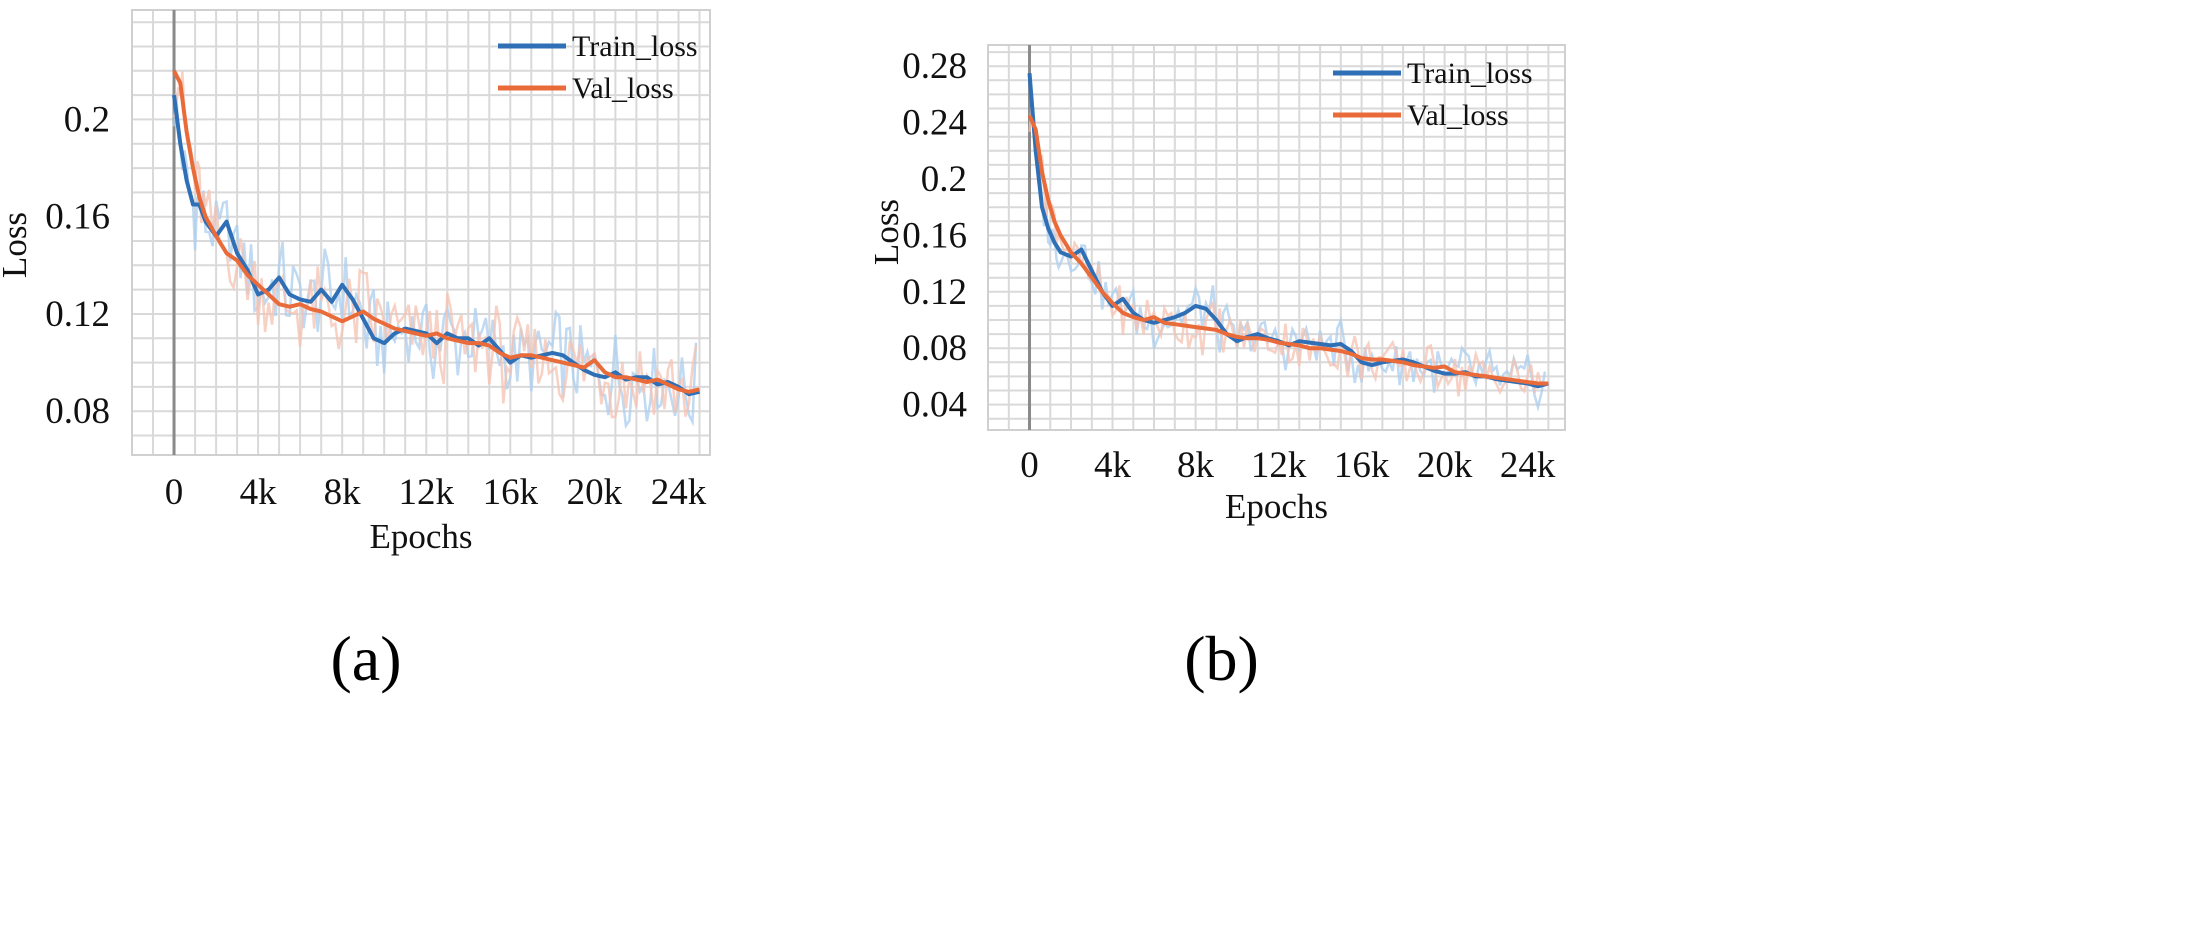  What do you see at coordinates (365, 658) in the screenshot?
I see `panel-caption: (a)` at bounding box center [365, 658].